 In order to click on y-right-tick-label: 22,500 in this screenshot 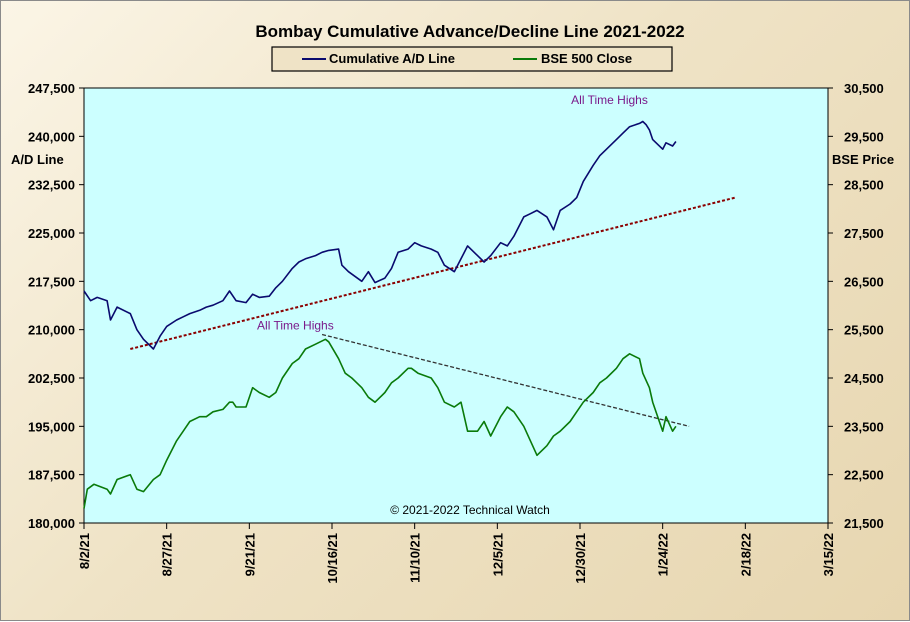, I will do `click(864, 475)`.